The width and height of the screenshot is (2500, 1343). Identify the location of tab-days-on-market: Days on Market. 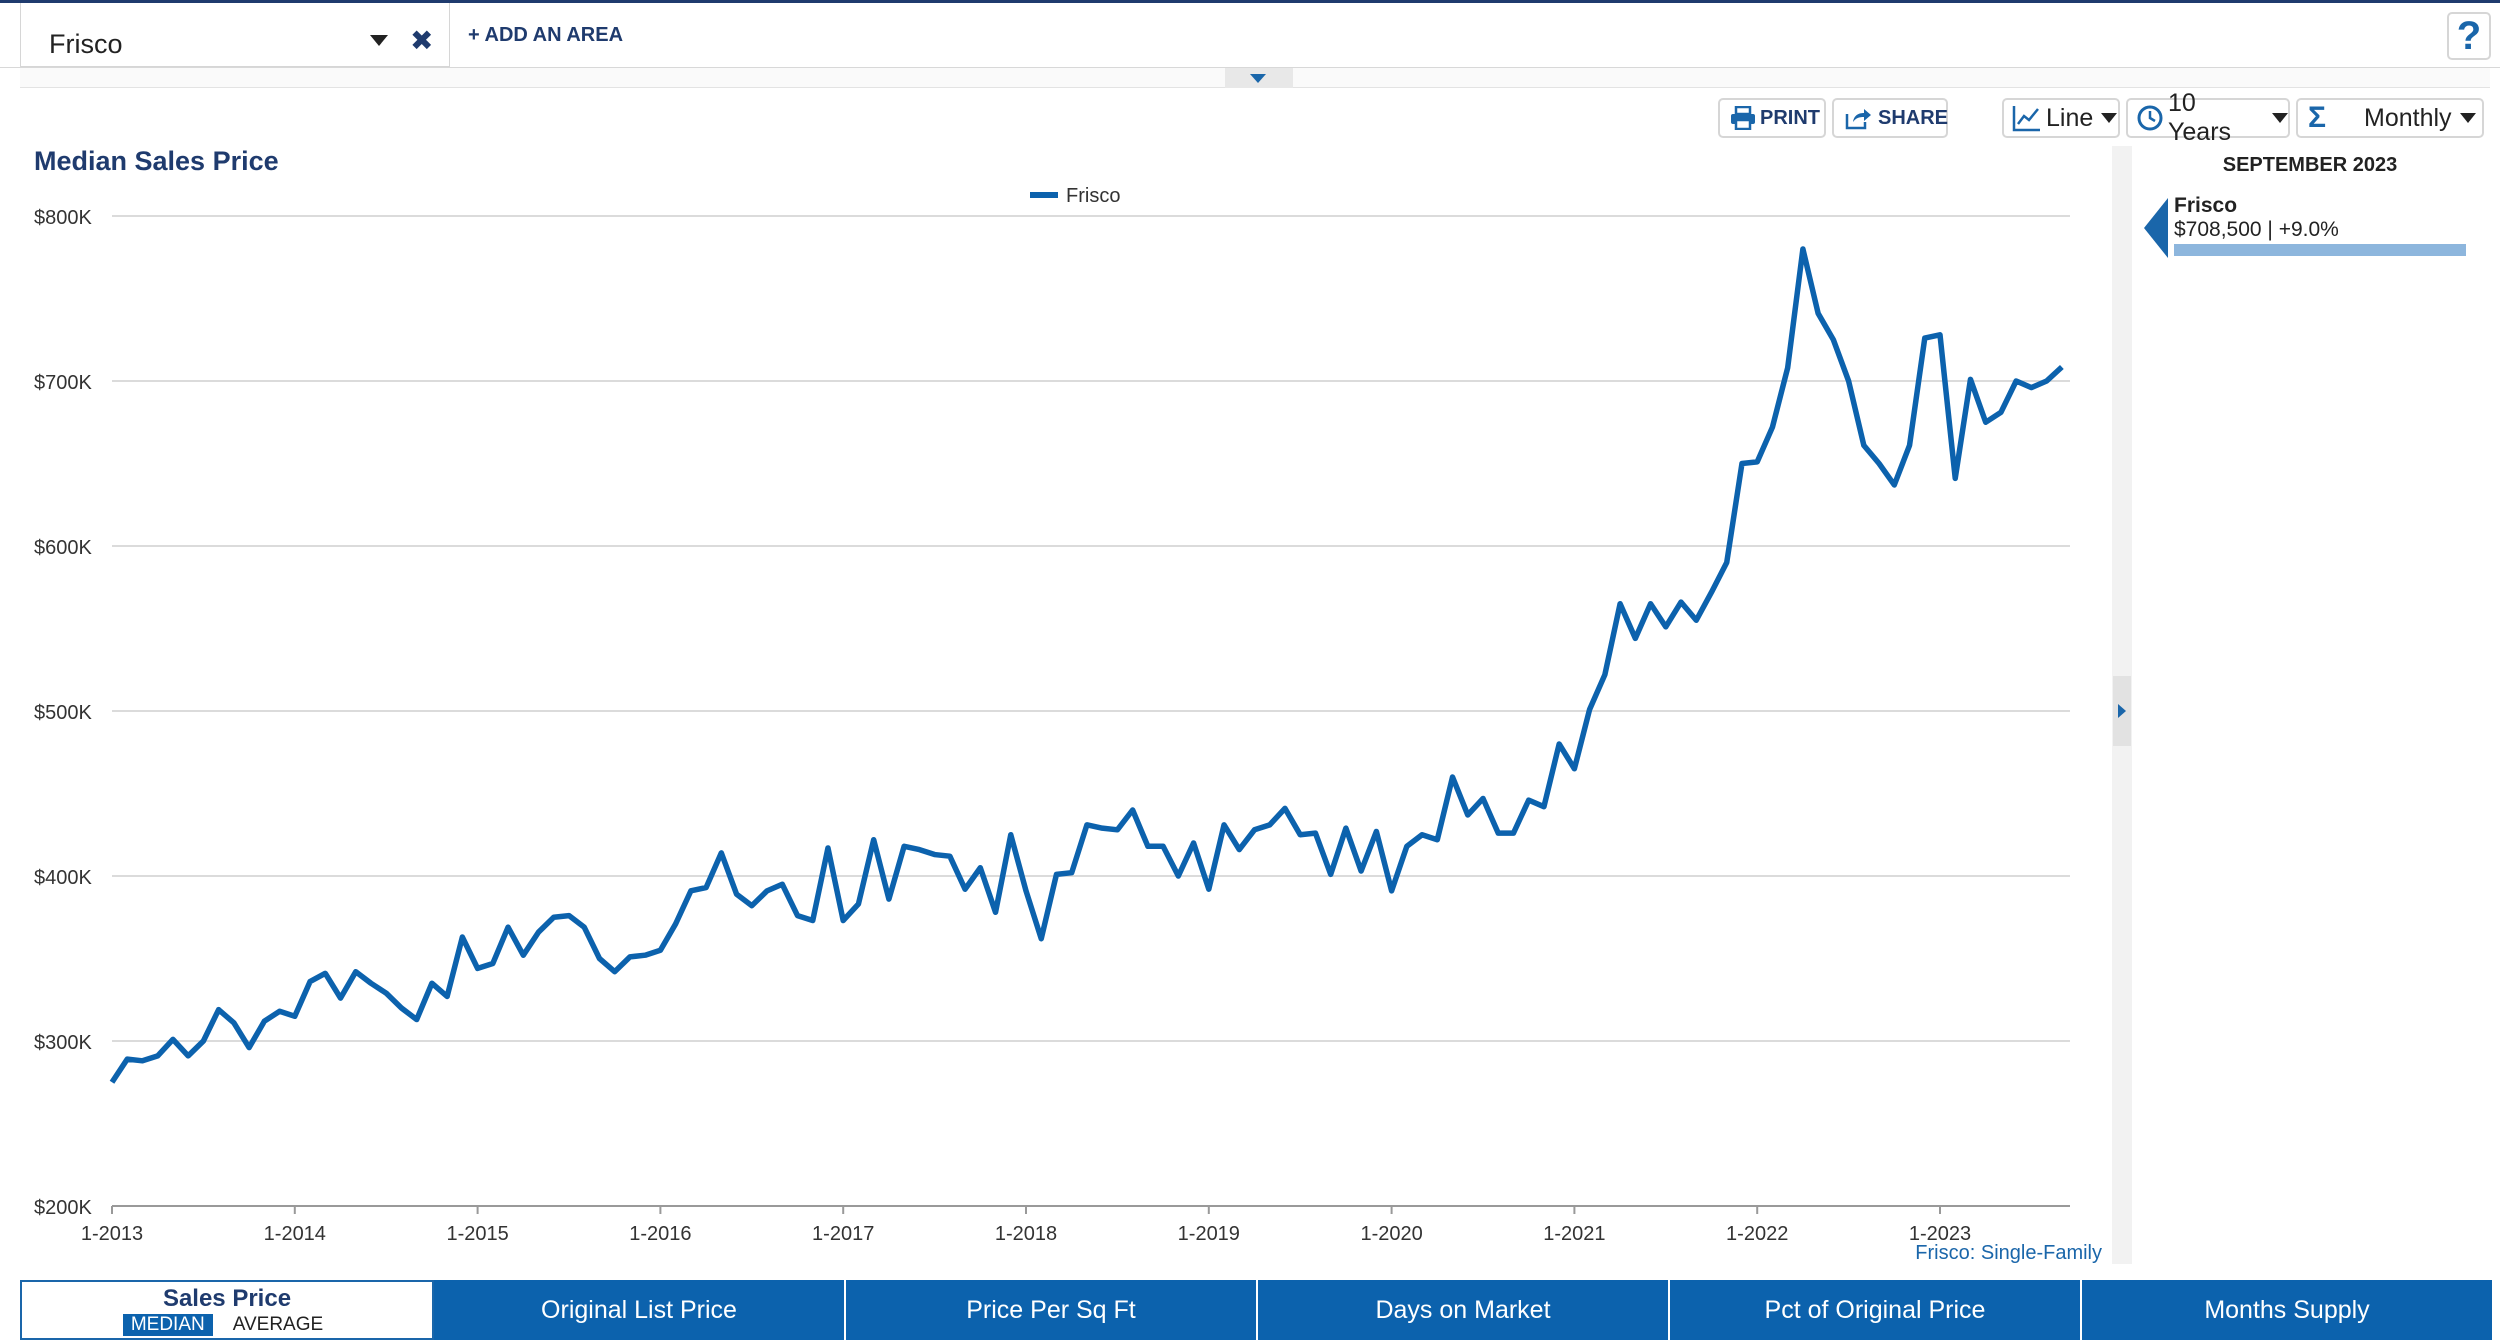
(1464, 1310).